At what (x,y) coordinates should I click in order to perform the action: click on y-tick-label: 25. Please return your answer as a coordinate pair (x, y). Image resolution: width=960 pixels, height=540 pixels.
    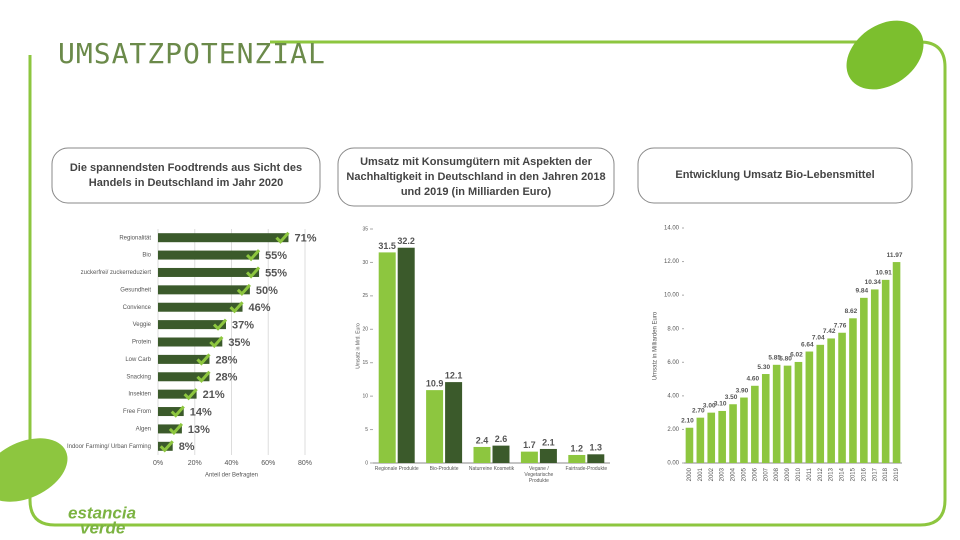
    Looking at the image, I should click on (365, 296).